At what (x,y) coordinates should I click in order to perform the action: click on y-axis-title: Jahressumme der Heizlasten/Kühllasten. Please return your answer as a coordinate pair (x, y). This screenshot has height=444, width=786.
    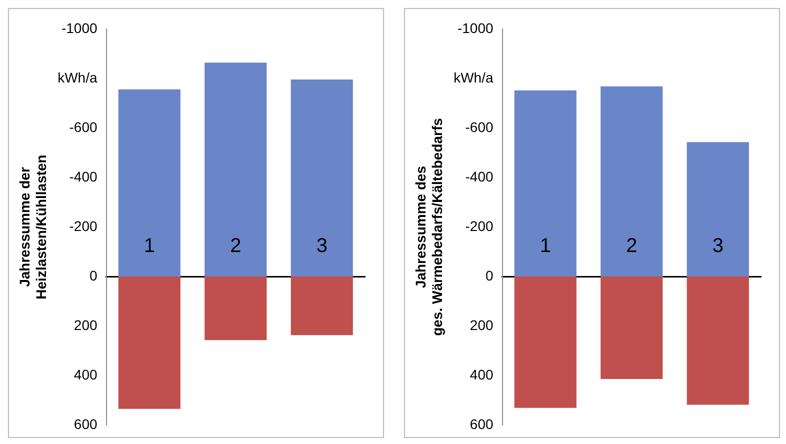
    Looking at the image, I should click on (33, 227).